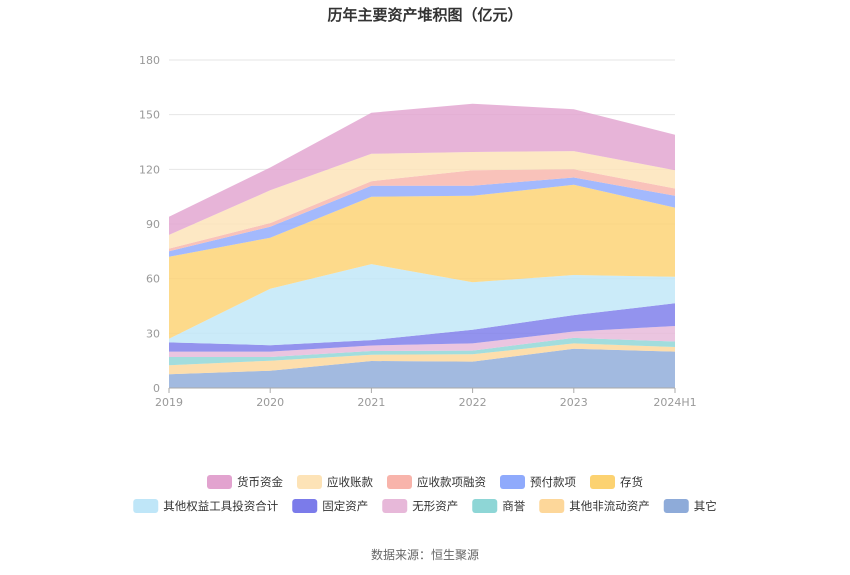  Describe the element at coordinates (156, 388) in the screenshot. I see `y-tick-label: 0` at that location.